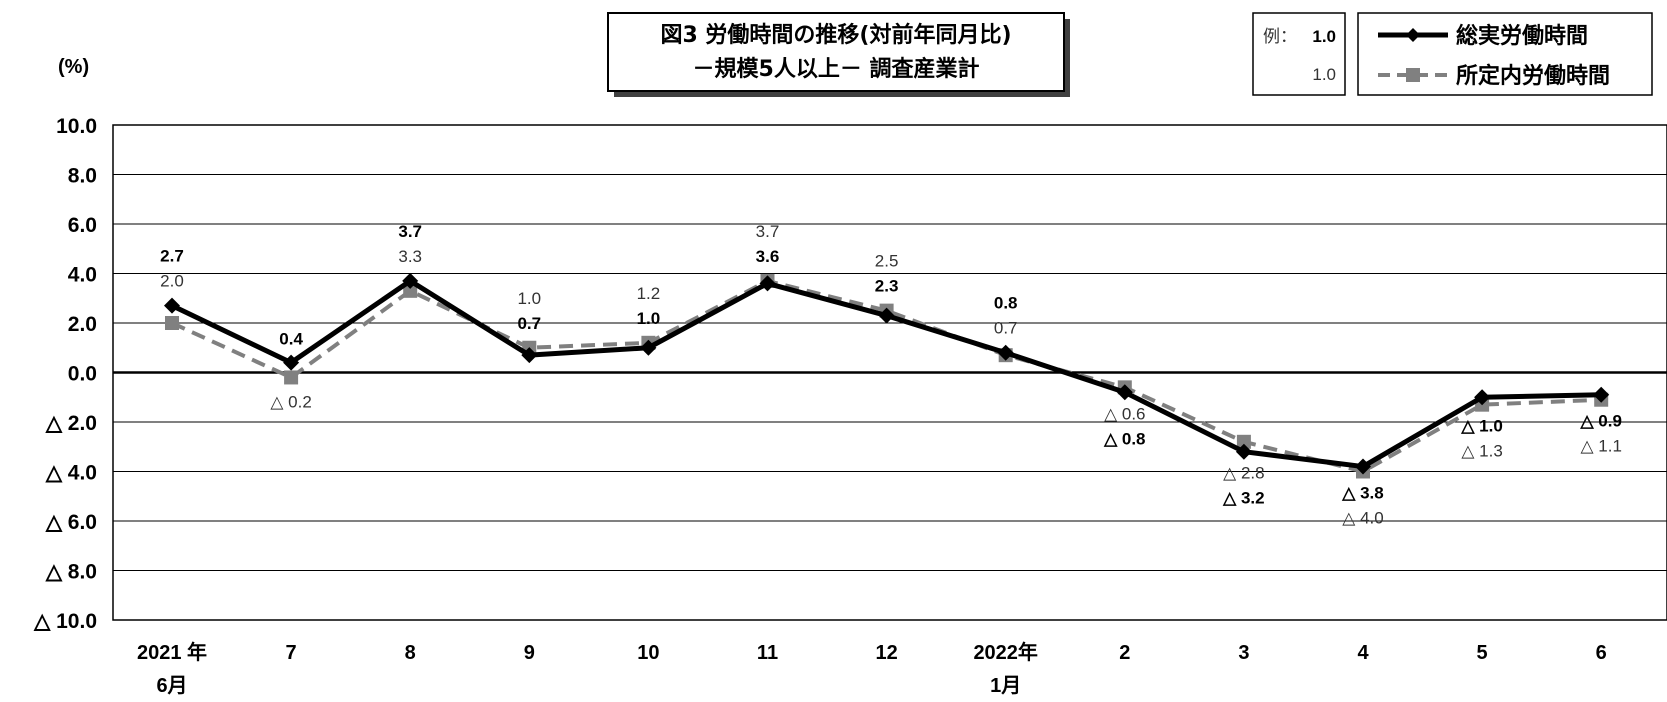  What do you see at coordinates (1505, 54) in the screenshot?
I see `legend: 総実労働時間 所定内労働時間` at bounding box center [1505, 54].